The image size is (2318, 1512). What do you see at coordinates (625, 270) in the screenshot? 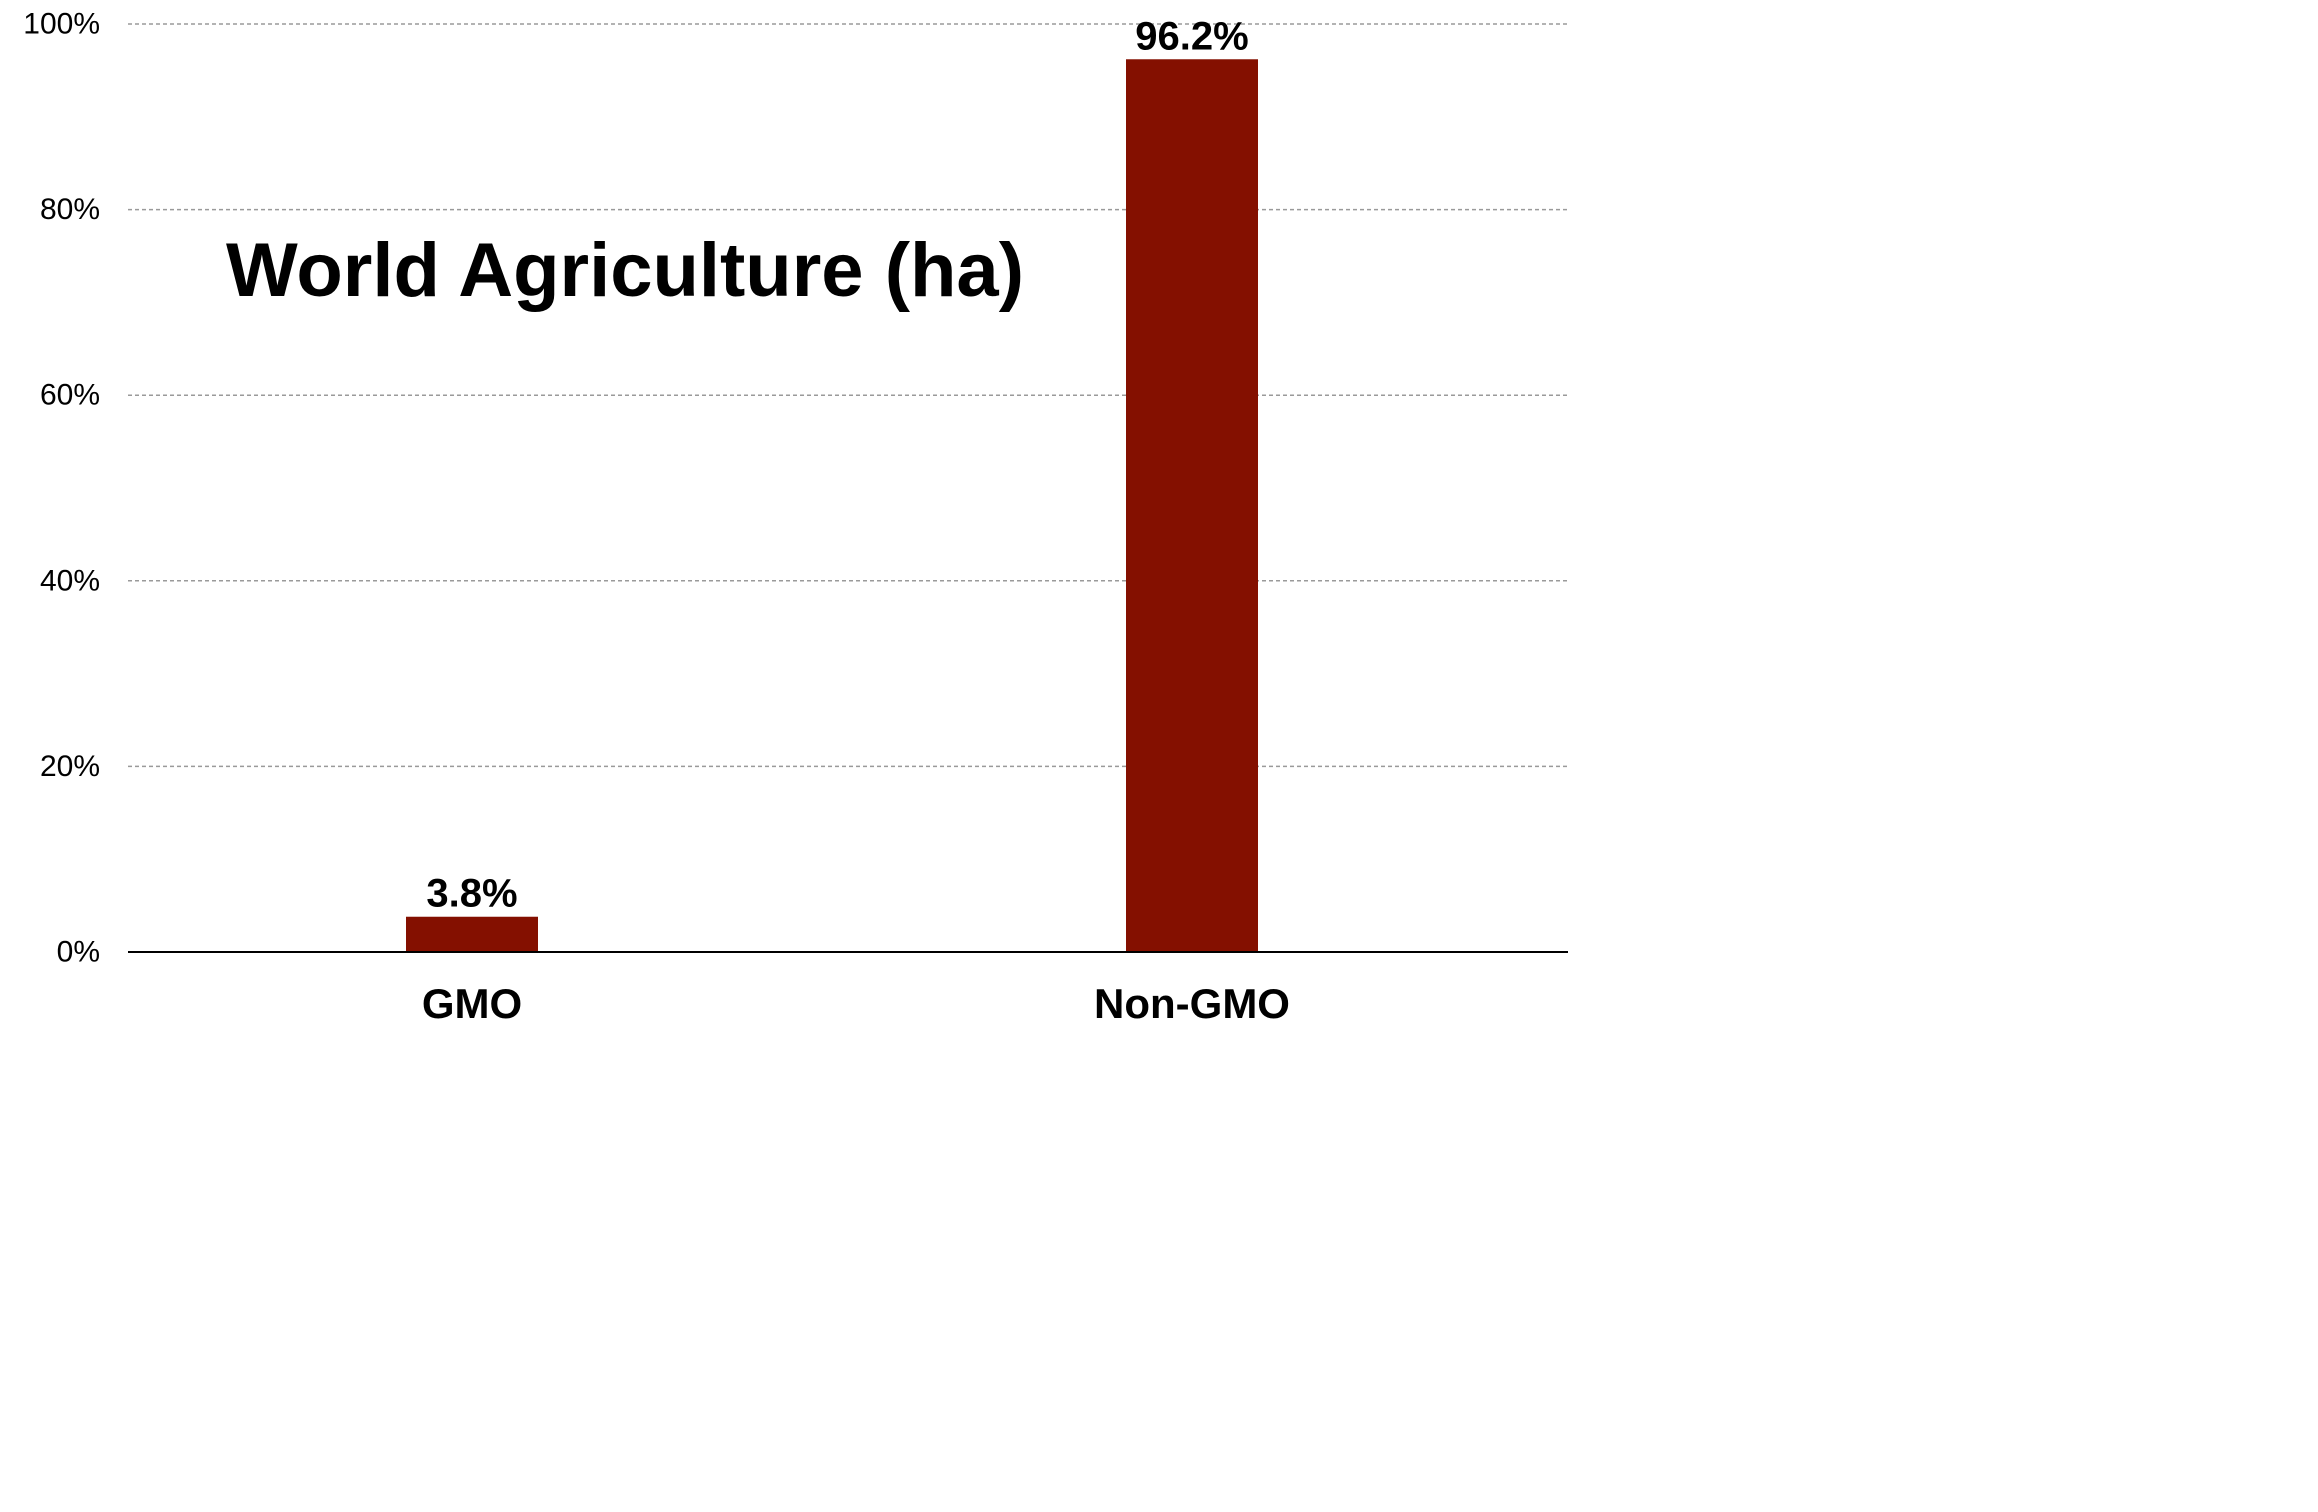
I see `chart-title: World Agriculture (ha)` at bounding box center [625, 270].